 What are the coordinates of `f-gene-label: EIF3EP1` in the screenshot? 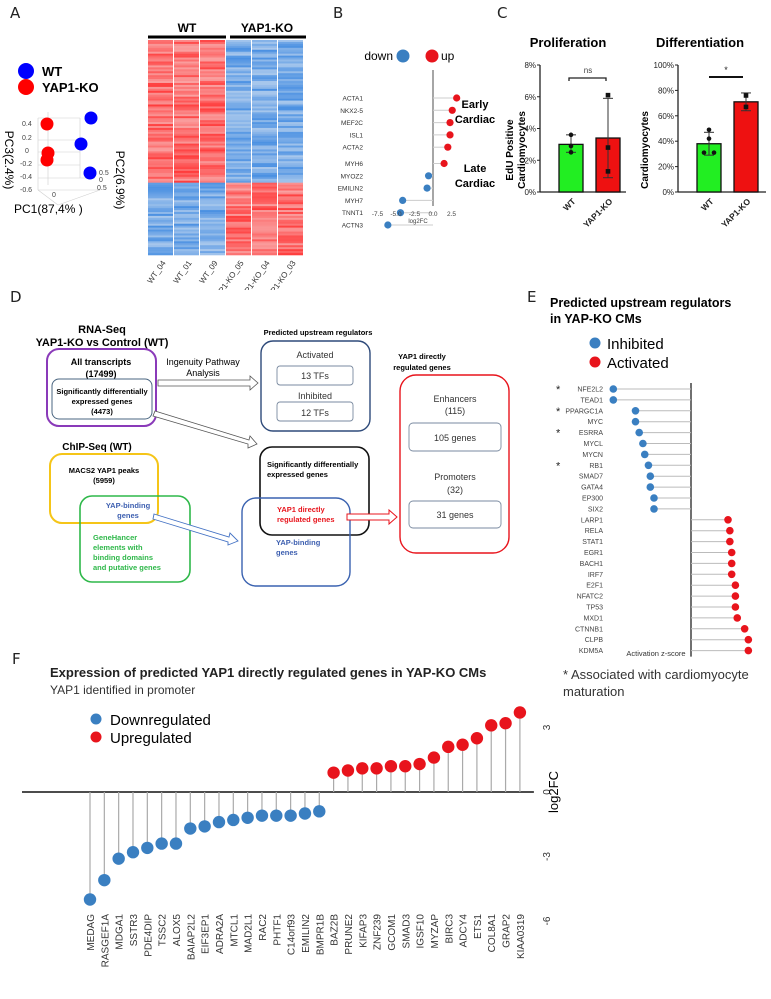 It's located at (206, 934).